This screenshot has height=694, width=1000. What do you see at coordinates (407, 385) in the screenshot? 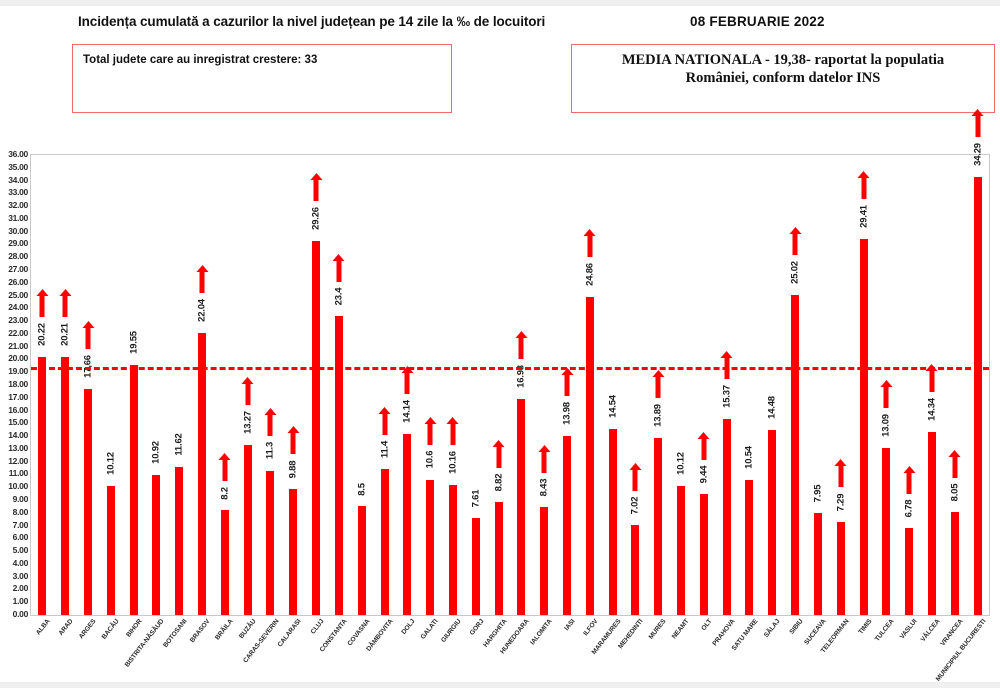
I see `bar-column: 14.14` at bounding box center [407, 385].